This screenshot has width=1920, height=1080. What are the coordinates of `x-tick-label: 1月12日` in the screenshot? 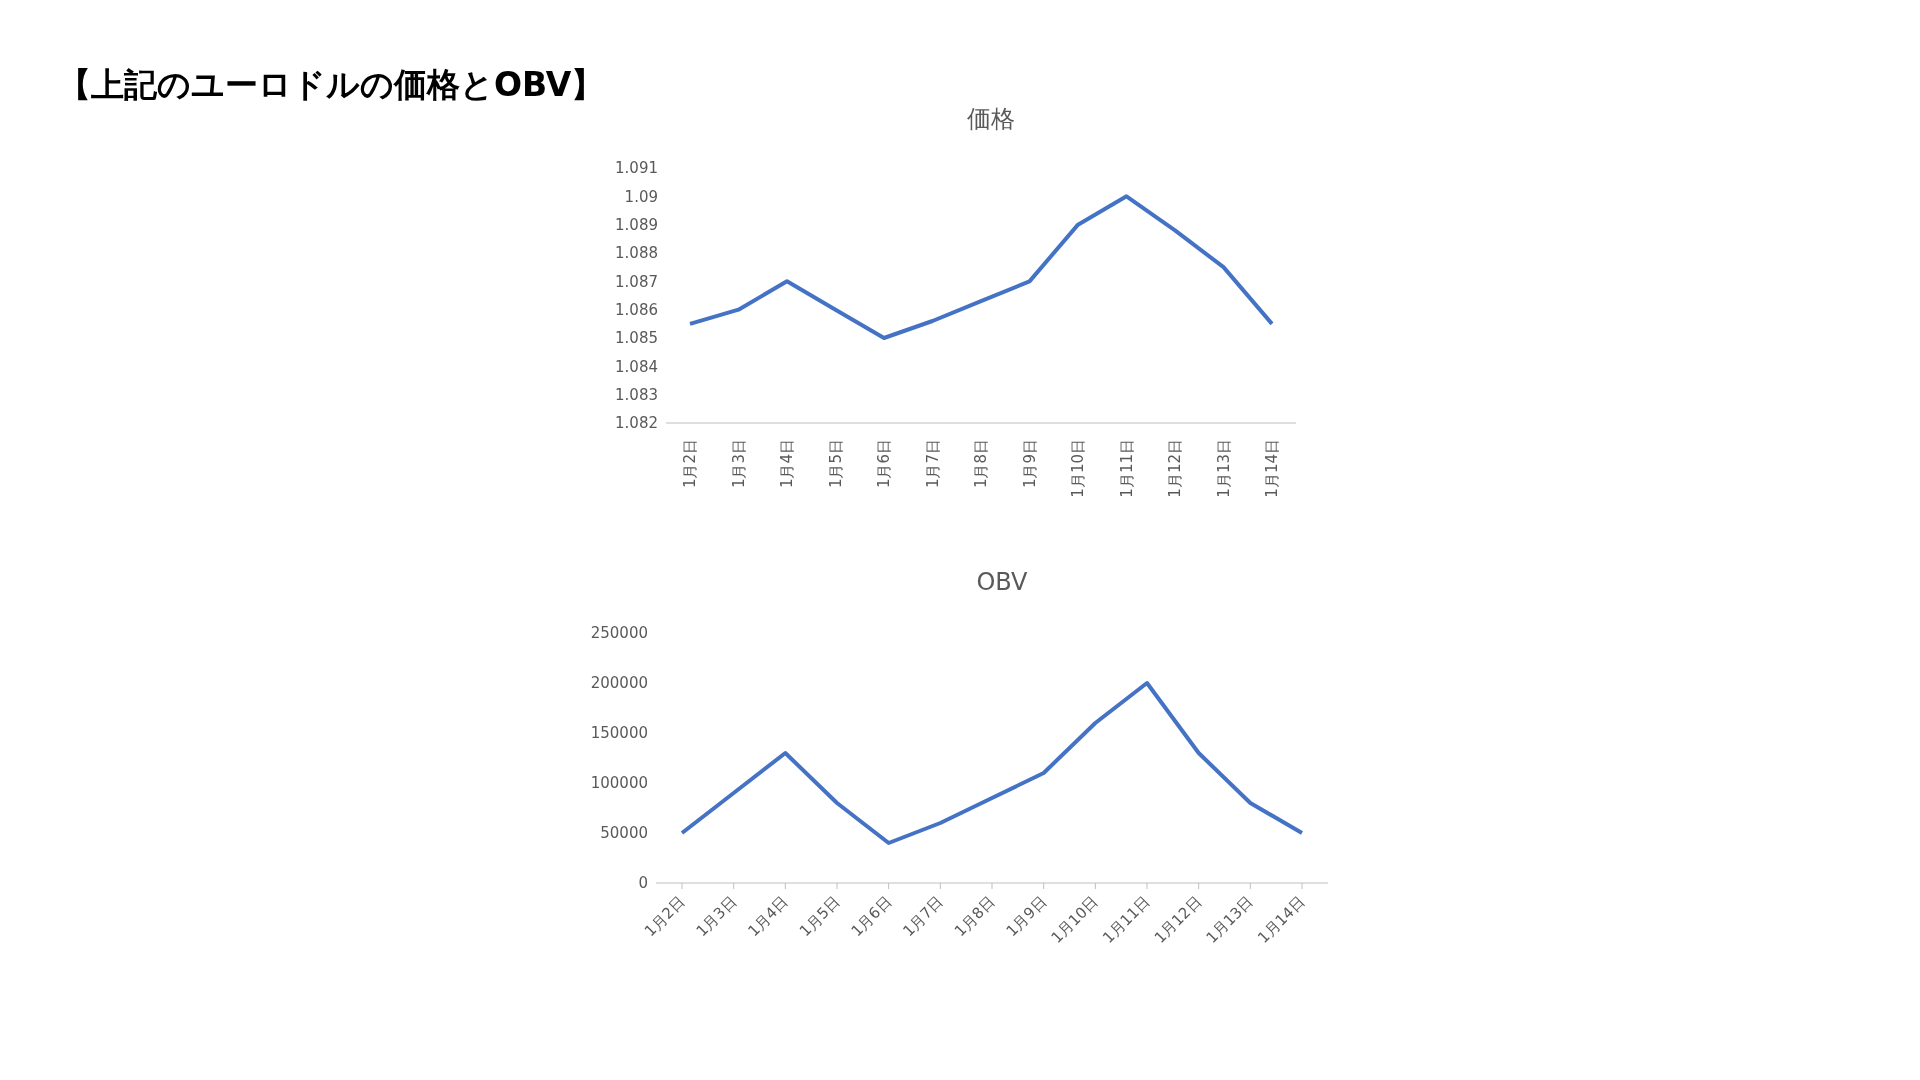 It's located at (1175, 468).